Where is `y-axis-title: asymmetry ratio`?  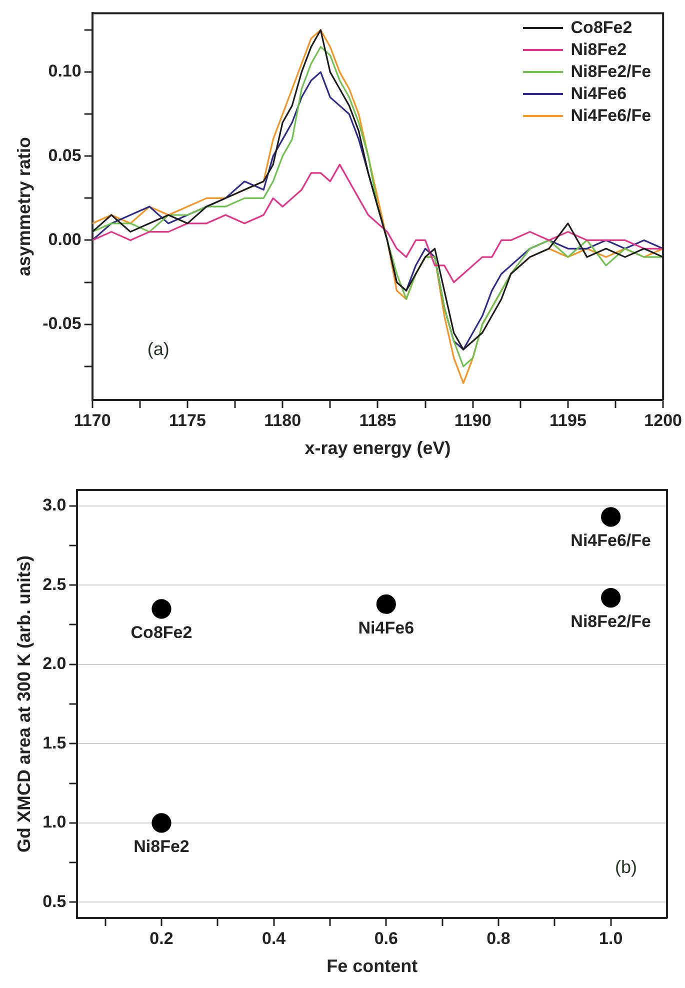
y-axis-title: asymmetry ratio is located at coordinates (24, 206).